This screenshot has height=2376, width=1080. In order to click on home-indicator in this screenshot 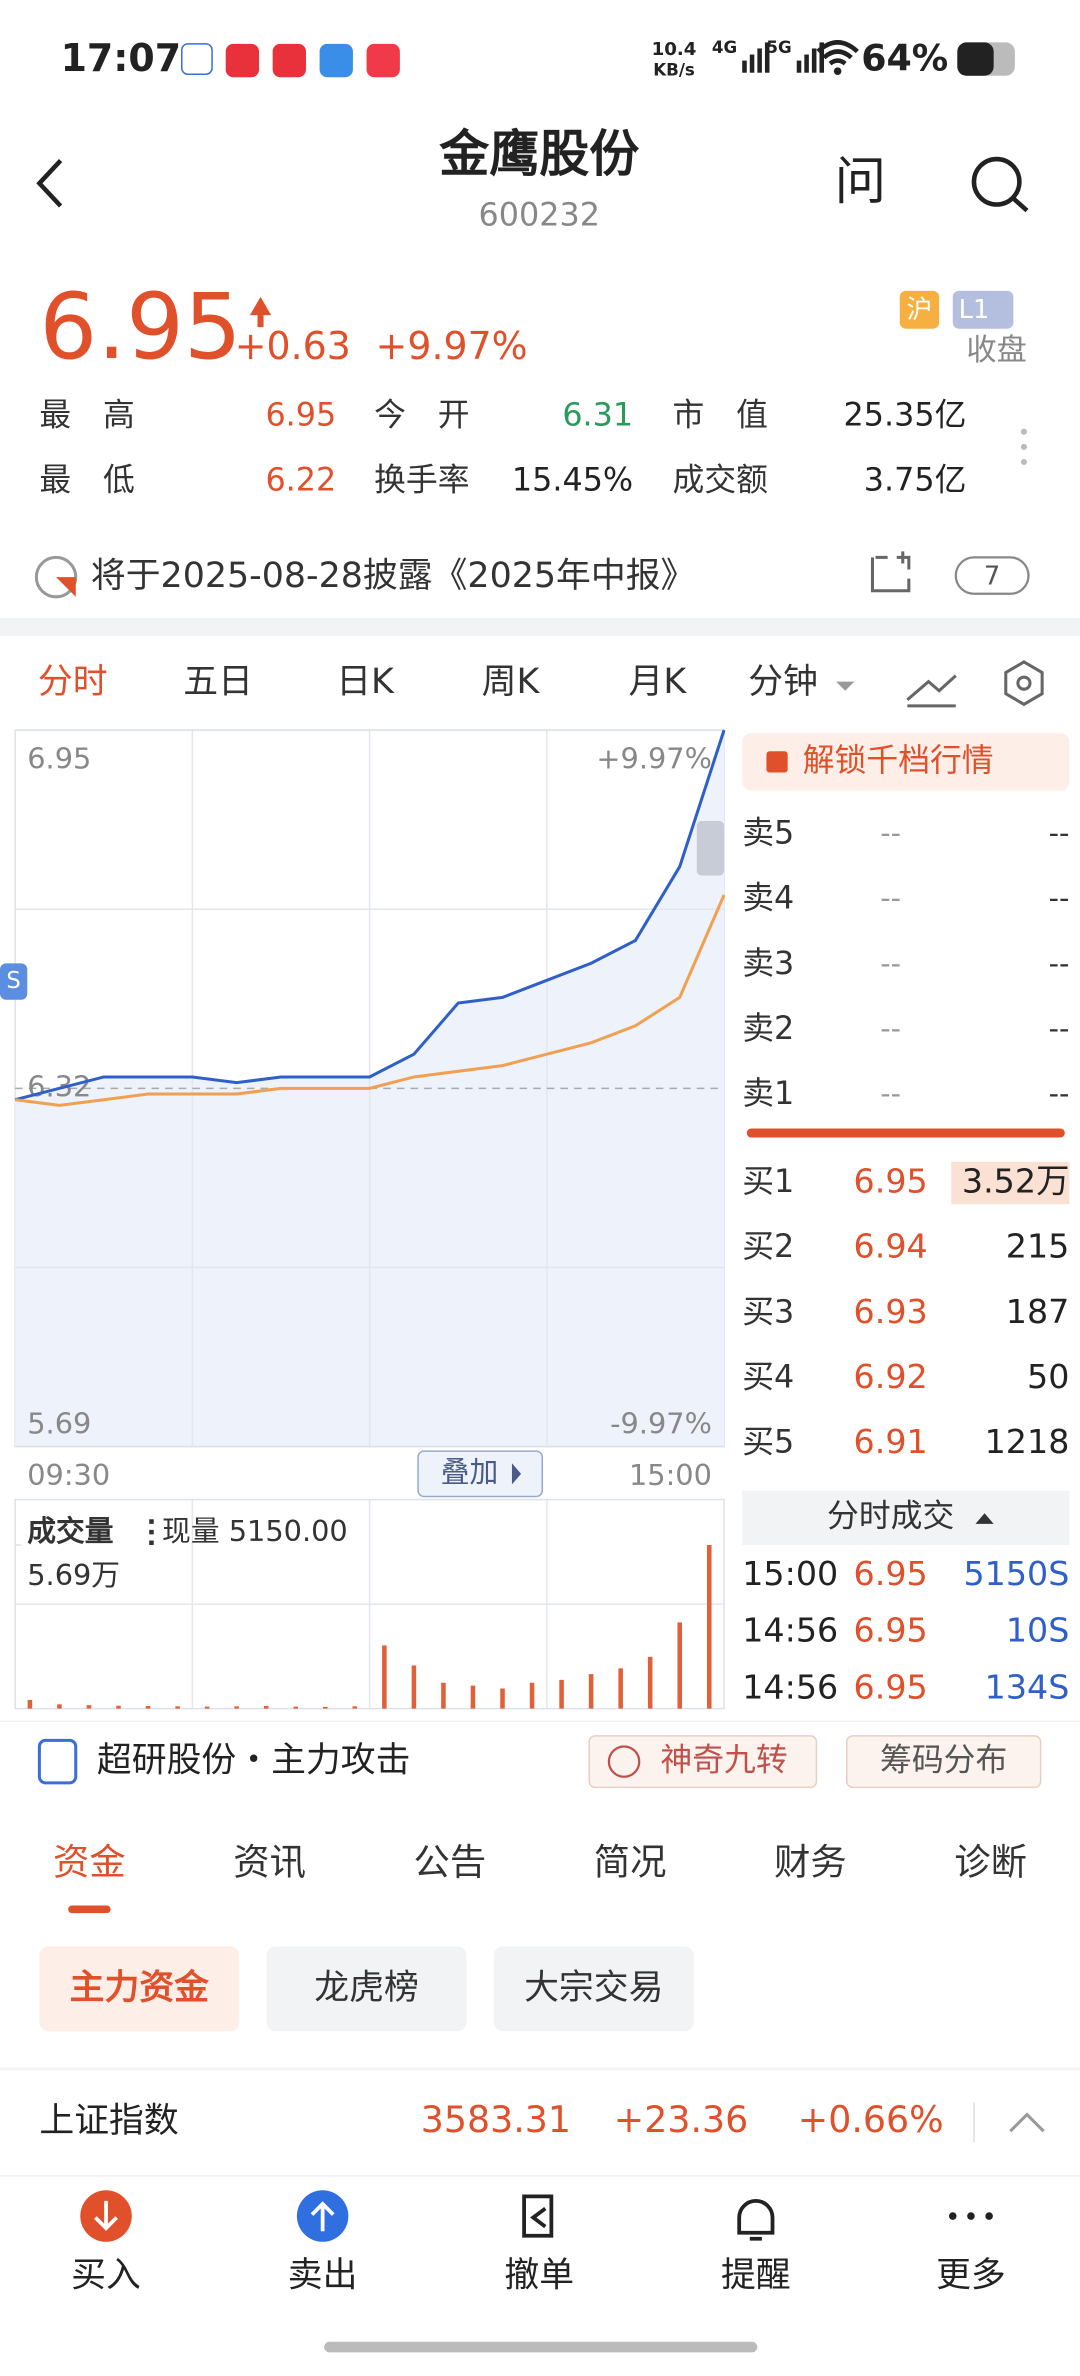, I will do `click(541, 2347)`.